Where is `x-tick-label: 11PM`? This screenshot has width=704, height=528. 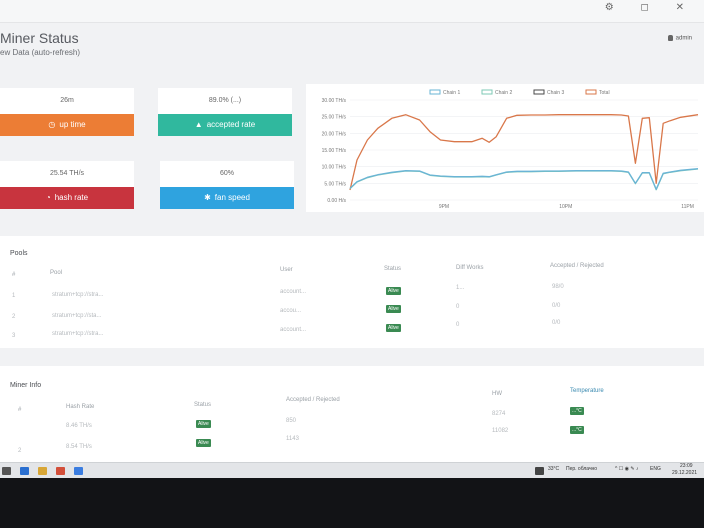 x-tick-label: 11PM is located at coordinates (687, 207).